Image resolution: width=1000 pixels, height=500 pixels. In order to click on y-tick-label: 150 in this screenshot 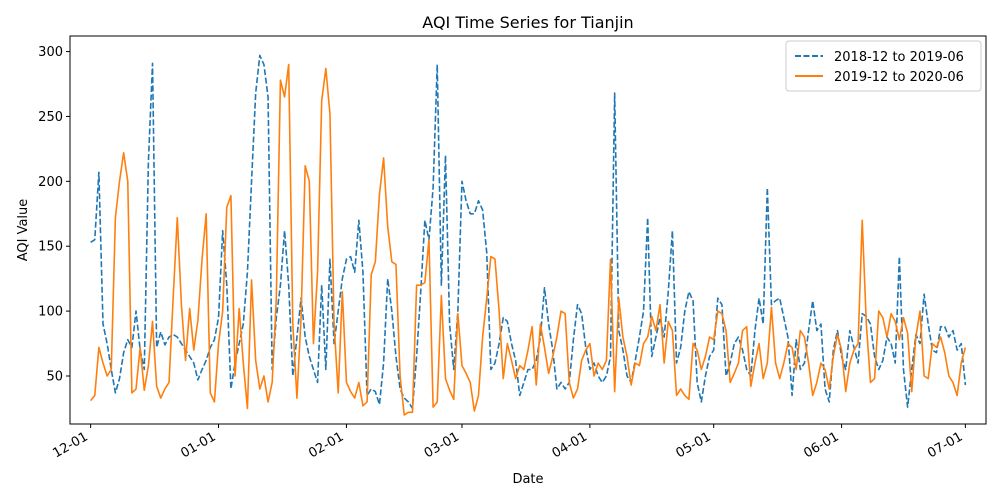, I will do `click(50, 247)`.